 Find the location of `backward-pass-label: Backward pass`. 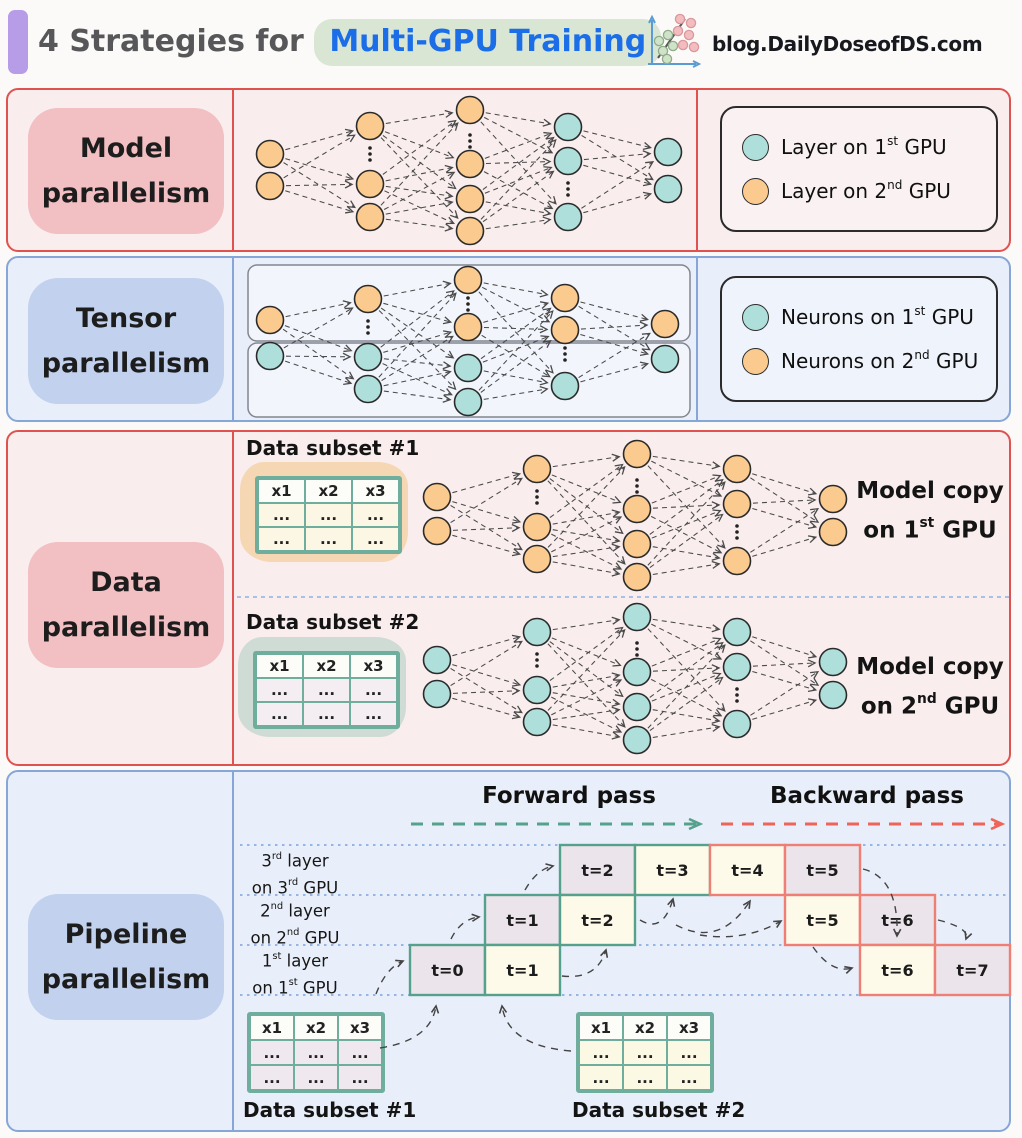

backward-pass-label: Backward pass is located at coordinates (867, 796).